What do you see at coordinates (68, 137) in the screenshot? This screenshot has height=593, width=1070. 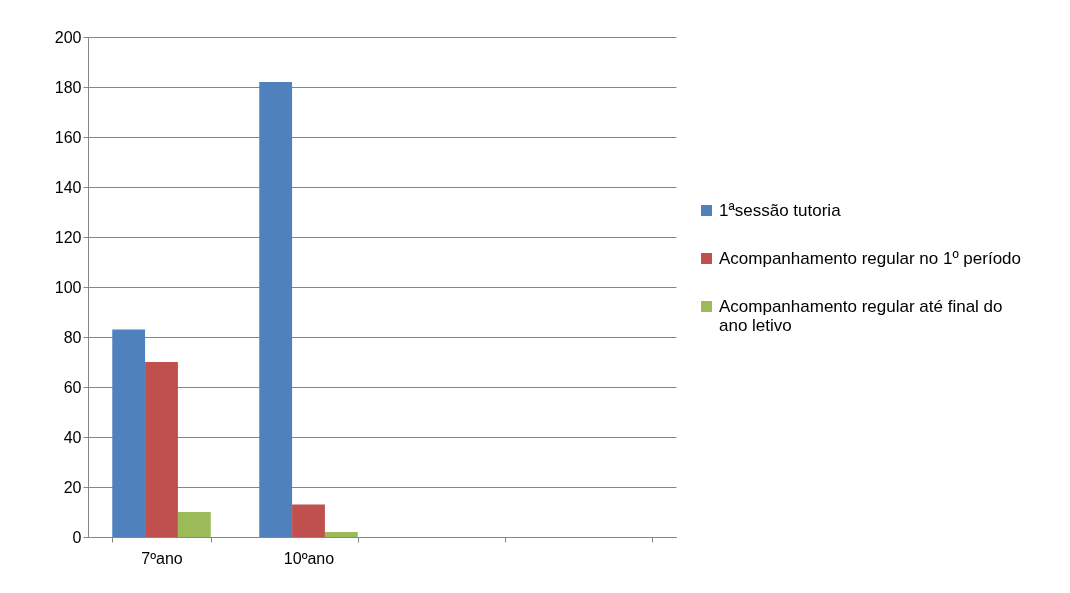 I see `y-tick-label: 160` at bounding box center [68, 137].